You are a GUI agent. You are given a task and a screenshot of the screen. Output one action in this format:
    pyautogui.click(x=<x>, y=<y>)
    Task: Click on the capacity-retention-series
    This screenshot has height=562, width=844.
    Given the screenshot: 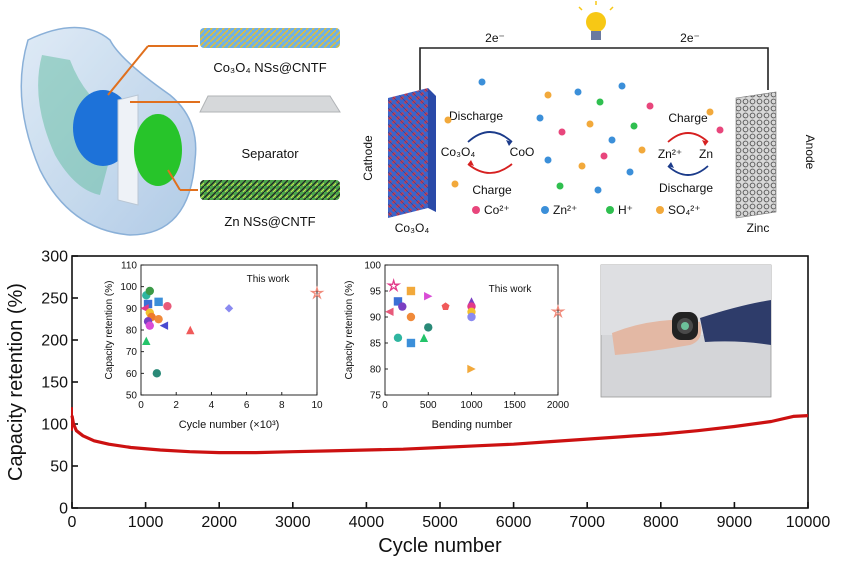 What is the action you would take?
    pyautogui.click(x=439, y=434)
    